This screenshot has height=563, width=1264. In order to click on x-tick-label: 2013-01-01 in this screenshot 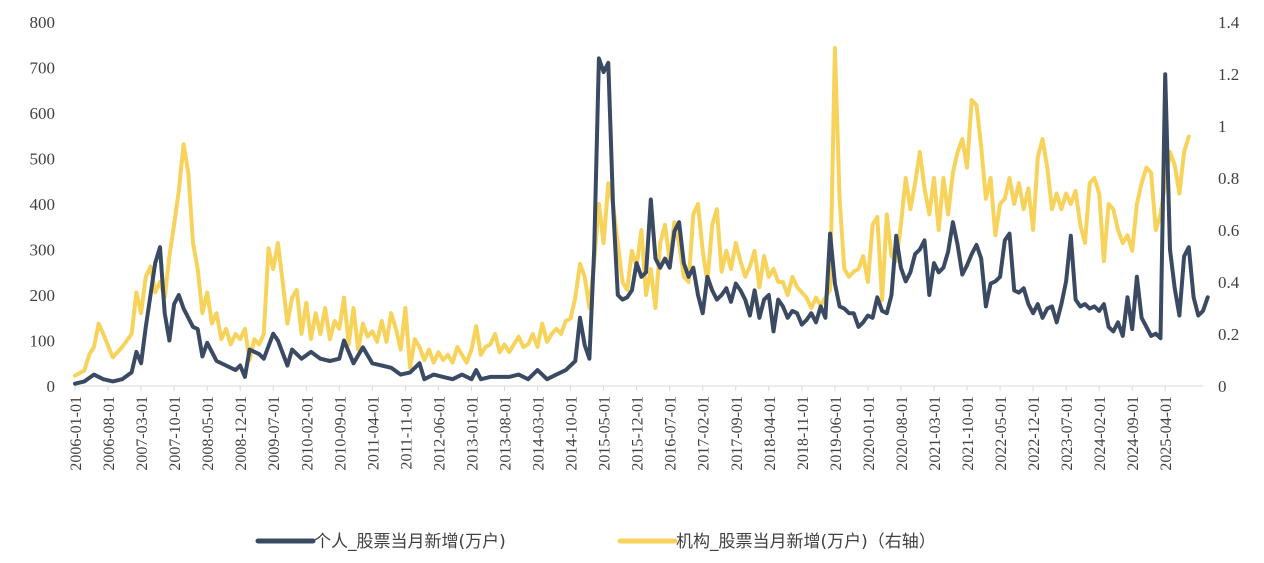, I will do `click(472, 433)`.